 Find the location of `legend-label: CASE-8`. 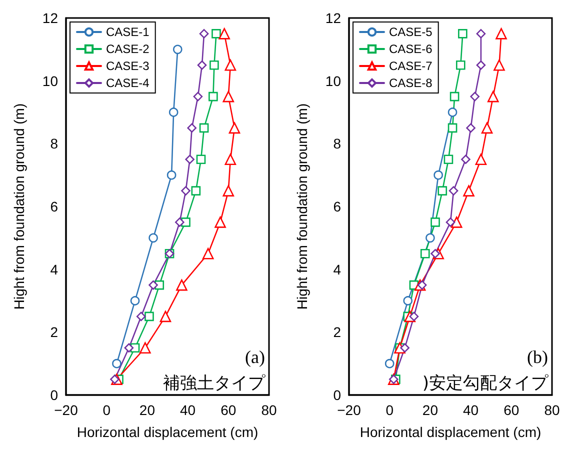

legend-label: CASE-8 is located at coordinates (411, 83).